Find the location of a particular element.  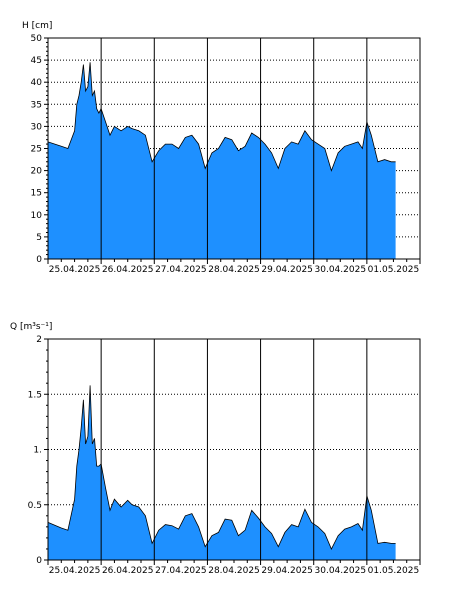

series-line is located at coordinates (221, 117).